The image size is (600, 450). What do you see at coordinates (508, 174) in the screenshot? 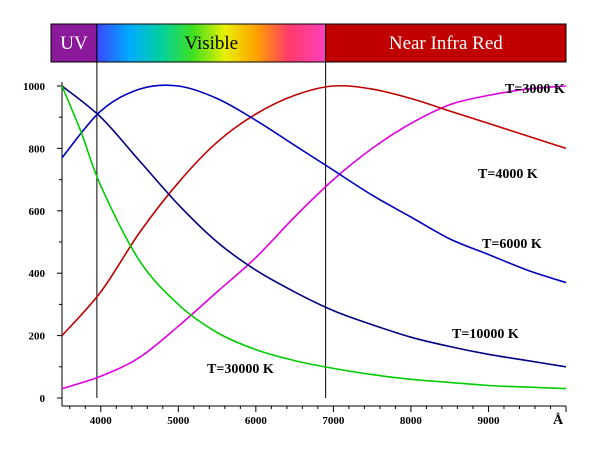
I see `series-label-t-4000-k: T=4000 K` at bounding box center [508, 174].